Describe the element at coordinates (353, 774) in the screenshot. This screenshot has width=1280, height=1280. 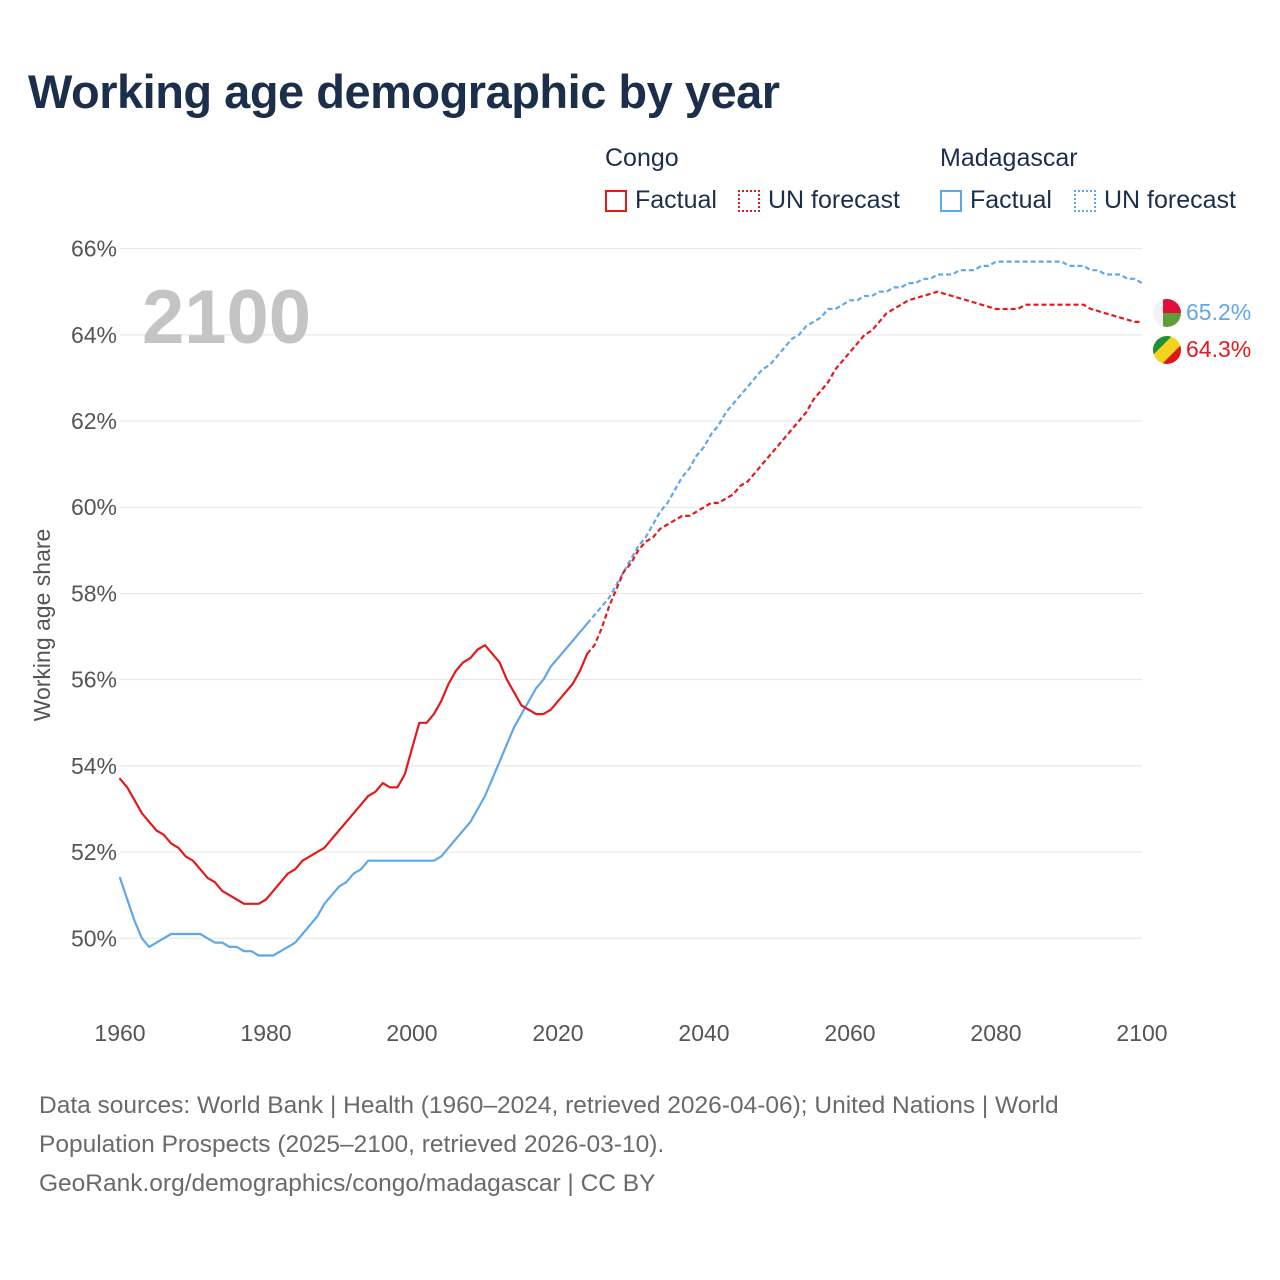
I see `congo-factual-line` at that location.